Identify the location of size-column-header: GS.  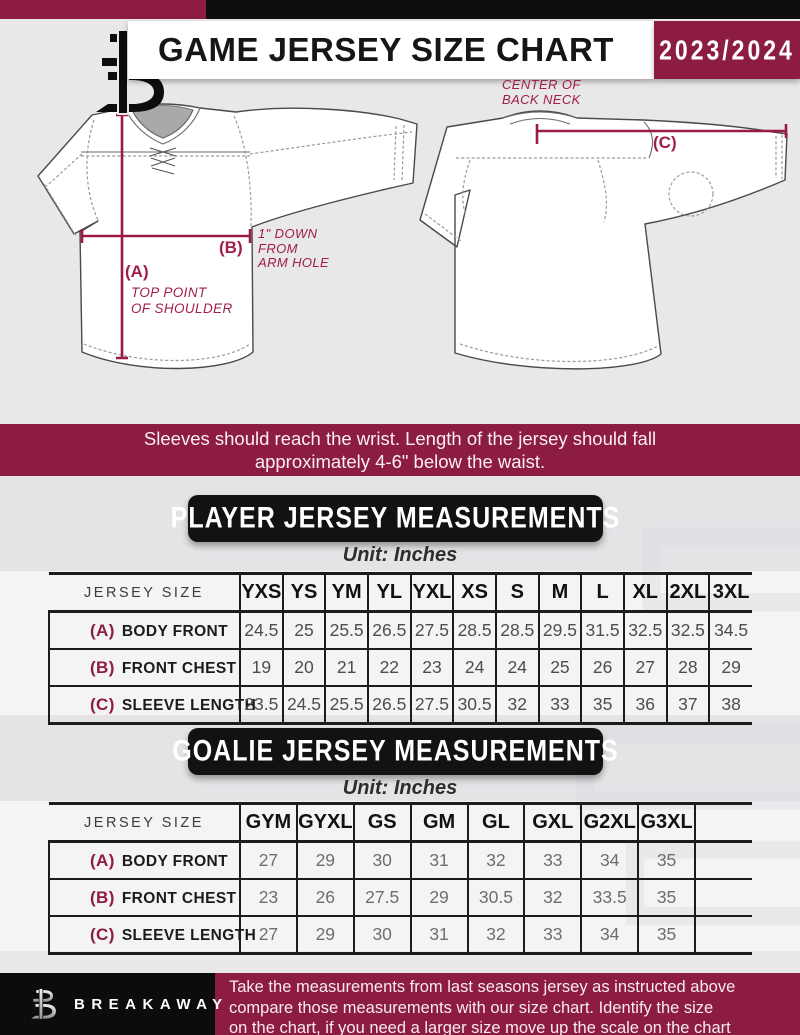
(381, 823).